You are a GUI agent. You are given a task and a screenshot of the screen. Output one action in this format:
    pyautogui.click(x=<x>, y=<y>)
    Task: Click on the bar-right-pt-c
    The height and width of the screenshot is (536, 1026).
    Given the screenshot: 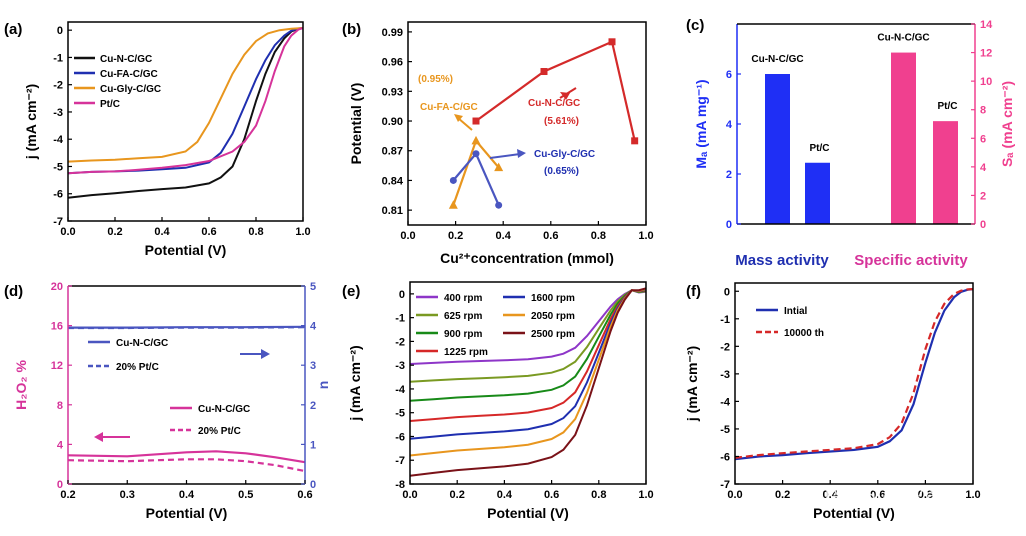 What is the action you would take?
    pyautogui.click(x=945, y=172)
    